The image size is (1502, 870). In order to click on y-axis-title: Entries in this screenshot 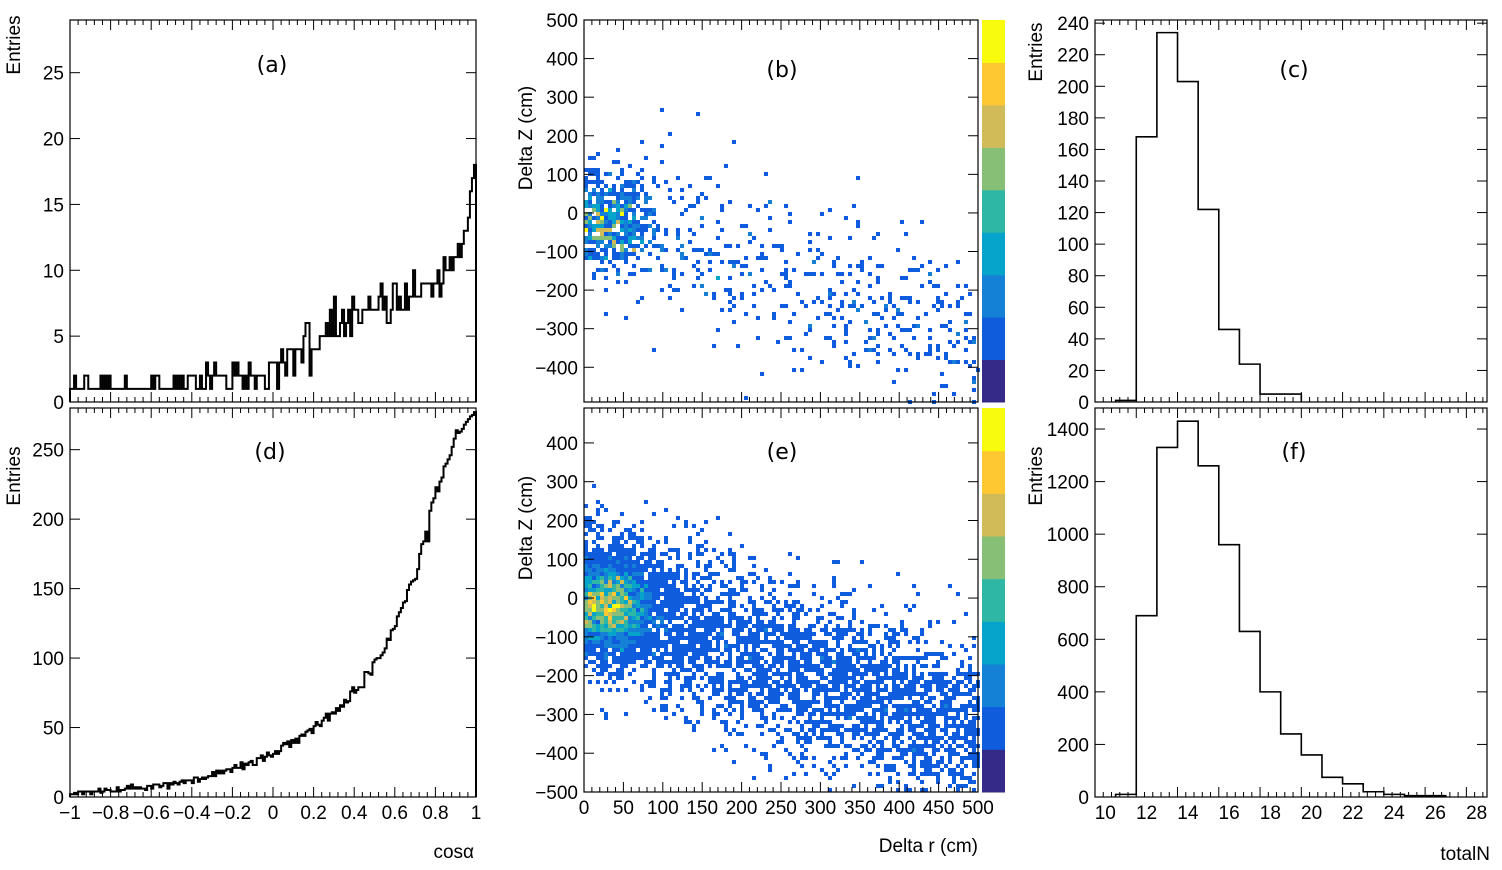, I will do `click(1036, 51)`.